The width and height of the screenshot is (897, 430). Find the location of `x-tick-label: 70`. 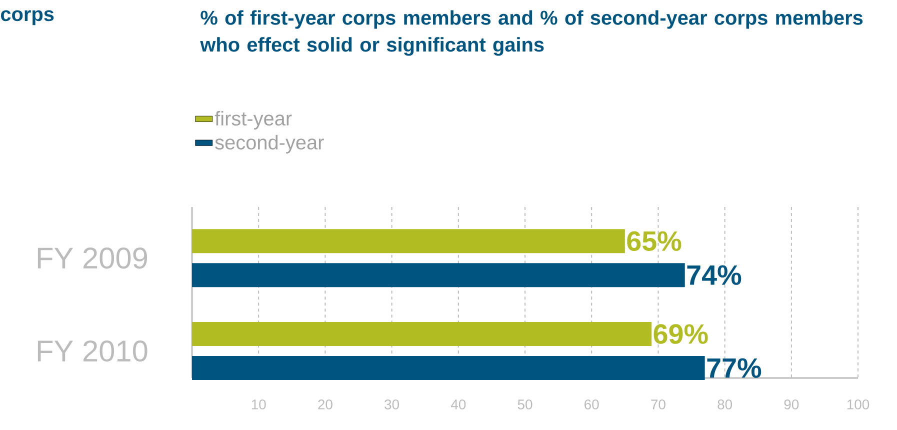

x-tick-label: 70 is located at coordinates (658, 405).